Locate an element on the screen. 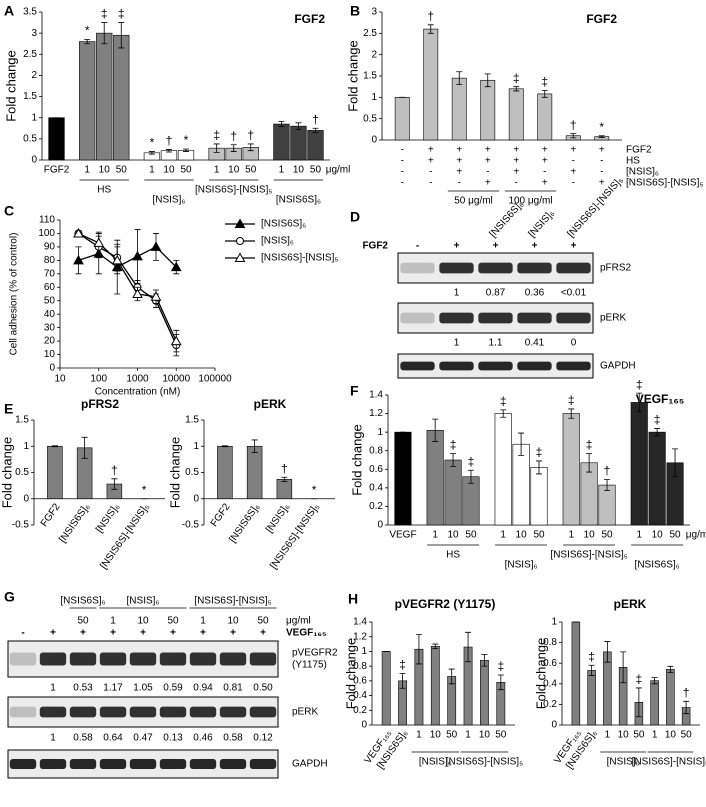 The image size is (706, 807). row-name: (Y1175) is located at coordinates (309, 665).